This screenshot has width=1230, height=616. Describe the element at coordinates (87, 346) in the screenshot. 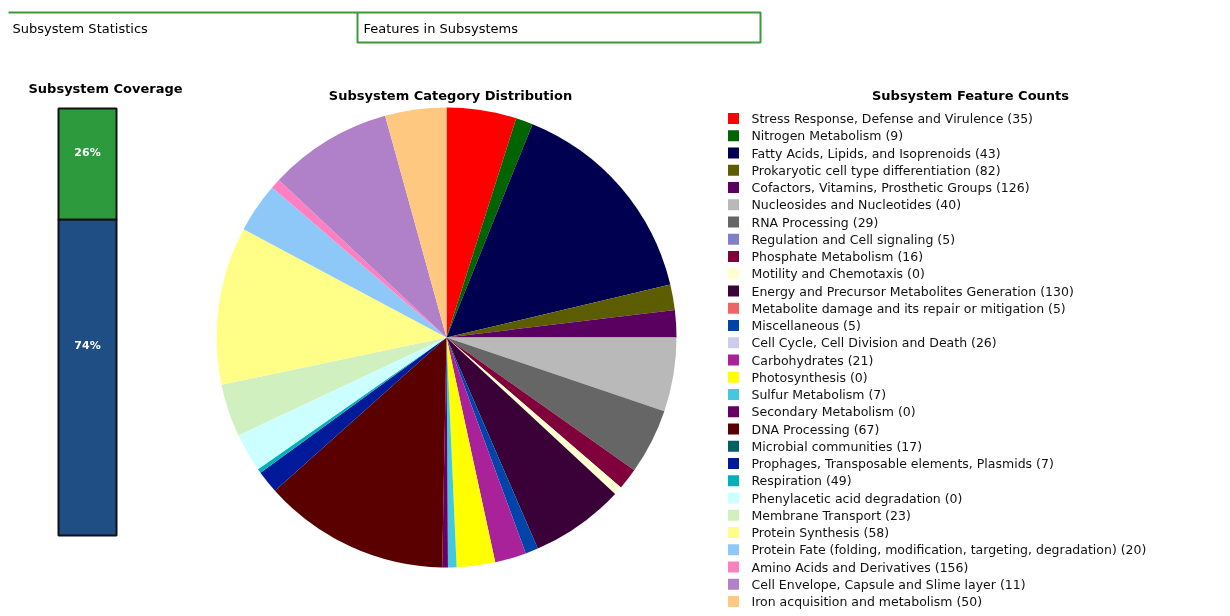

I see `data-label: 74%` at that location.